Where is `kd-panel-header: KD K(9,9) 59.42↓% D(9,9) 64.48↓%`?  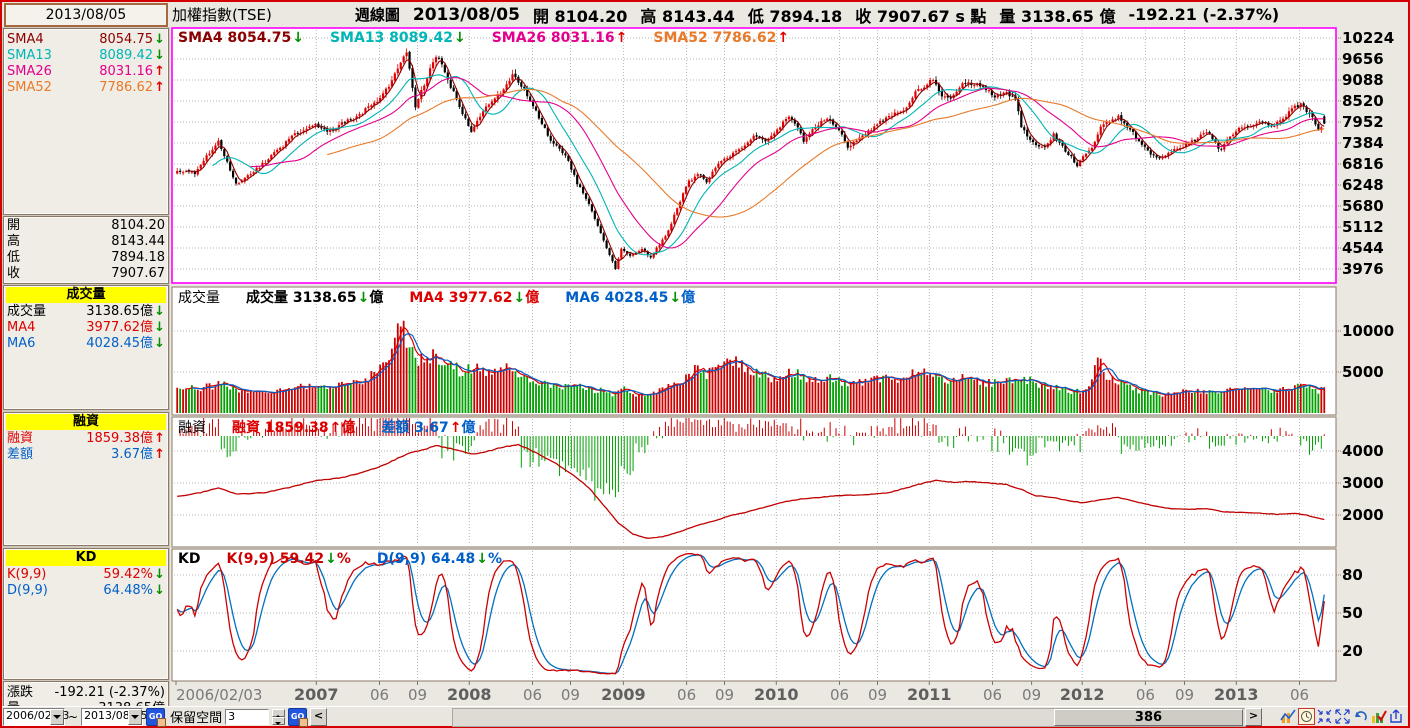 kd-panel-header: KD K(9,9) 59.42↓% D(9,9) 64.48↓% is located at coordinates (340, 559).